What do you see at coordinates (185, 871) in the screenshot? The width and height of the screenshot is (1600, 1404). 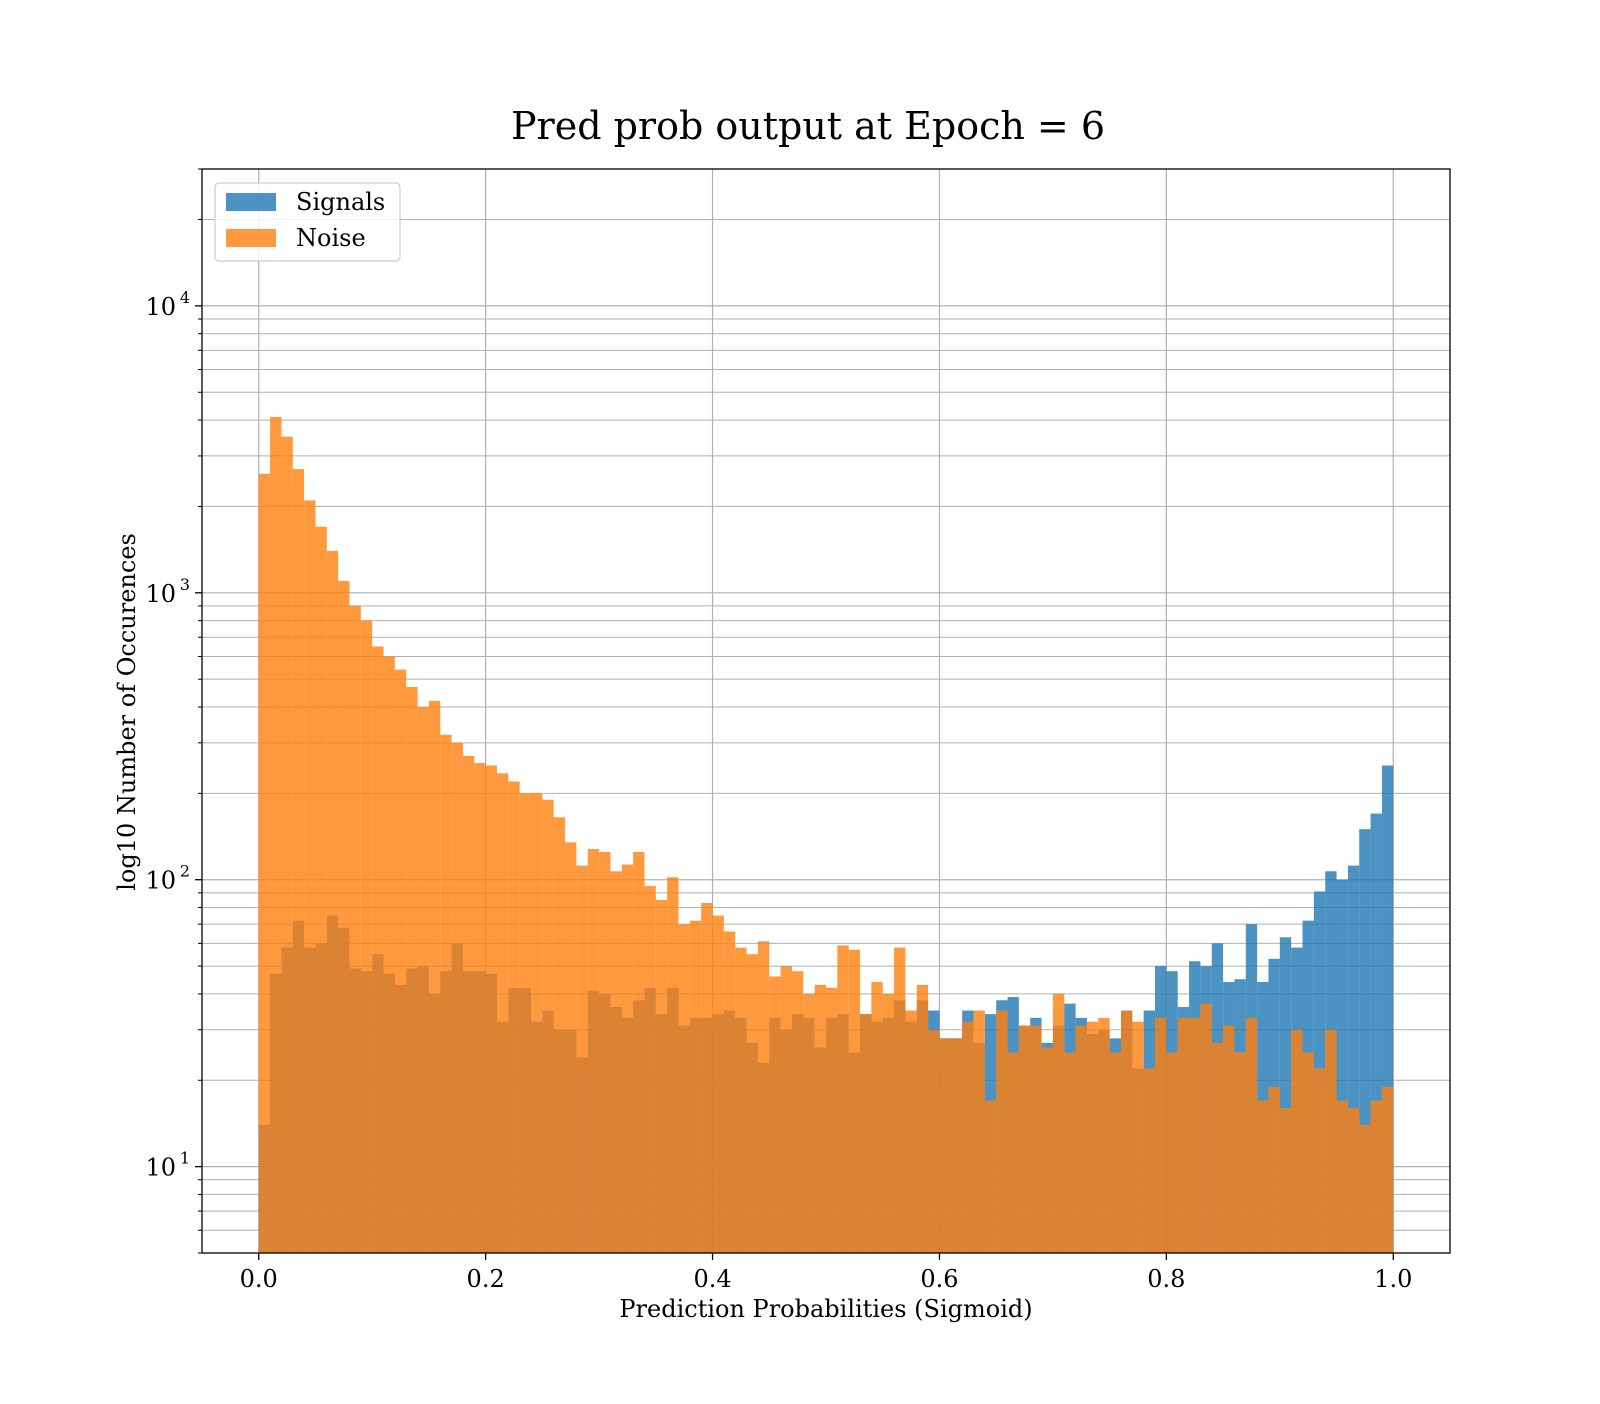 I see `y-tick-exponent: 2` at bounding box center [185, 871].